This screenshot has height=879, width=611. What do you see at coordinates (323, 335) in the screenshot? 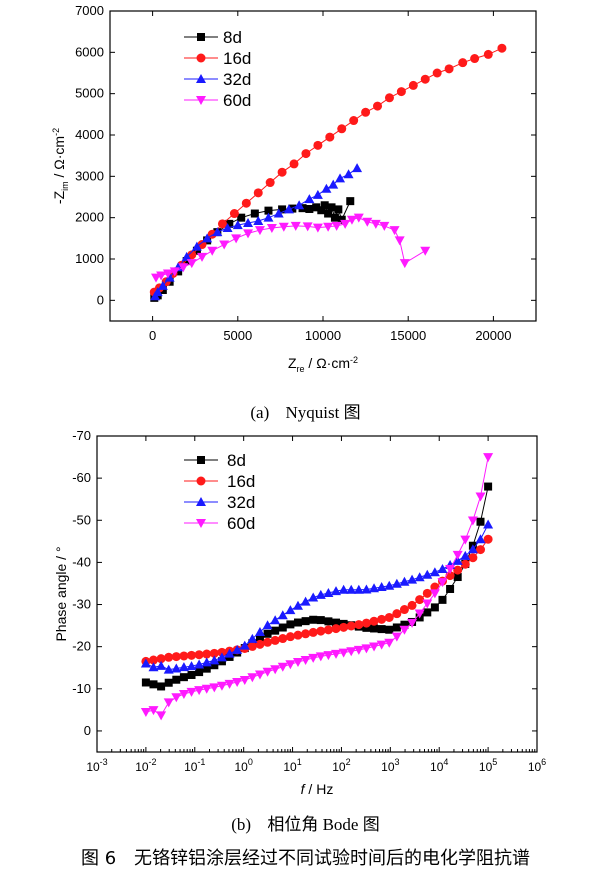
I see `x-tick-label: 10000` at bounding box center [323, 335].